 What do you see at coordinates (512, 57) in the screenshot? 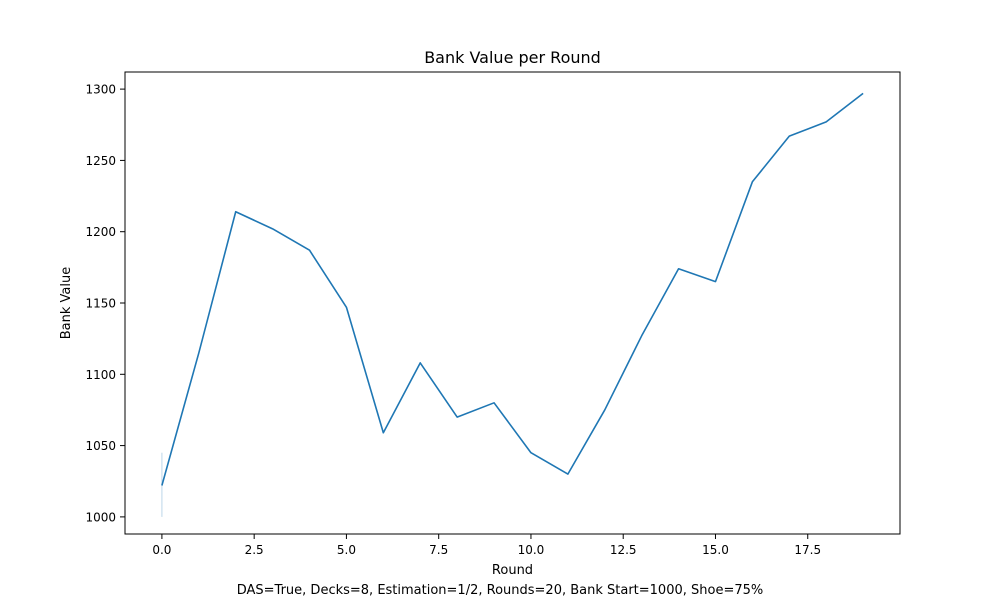
I see `chart-title: Bank Value per Round` at bounding box center [512, 57].